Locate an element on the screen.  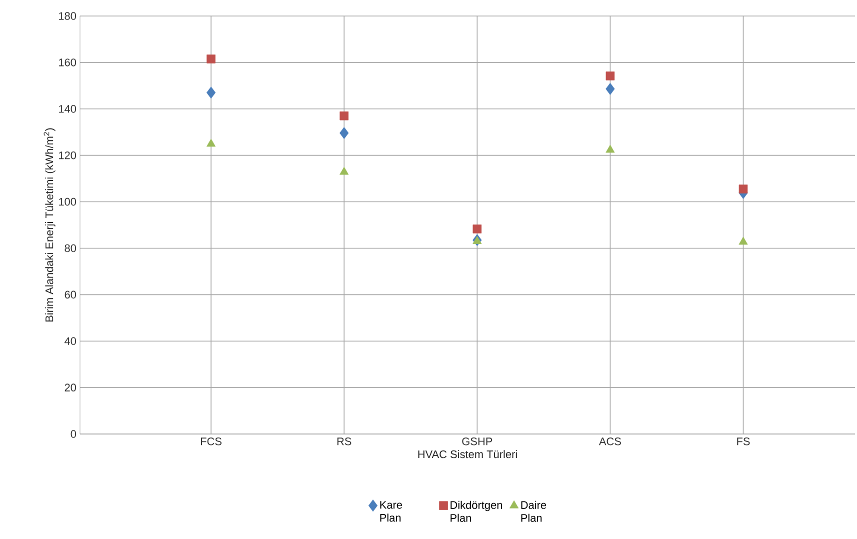
y-tick-label: 160 is located at coordinates (67, 62).